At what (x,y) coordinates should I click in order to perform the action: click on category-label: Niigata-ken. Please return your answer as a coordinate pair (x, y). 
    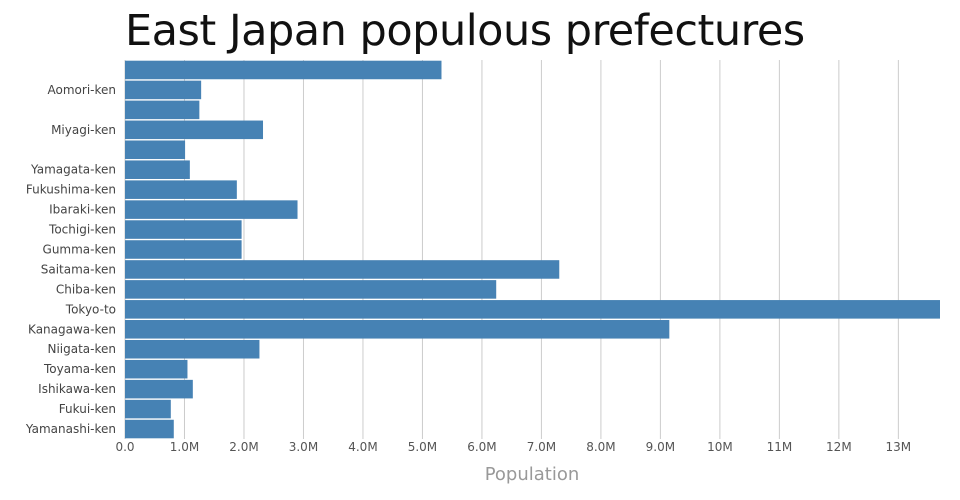
    Looking at the image, I should click on (81, 349).